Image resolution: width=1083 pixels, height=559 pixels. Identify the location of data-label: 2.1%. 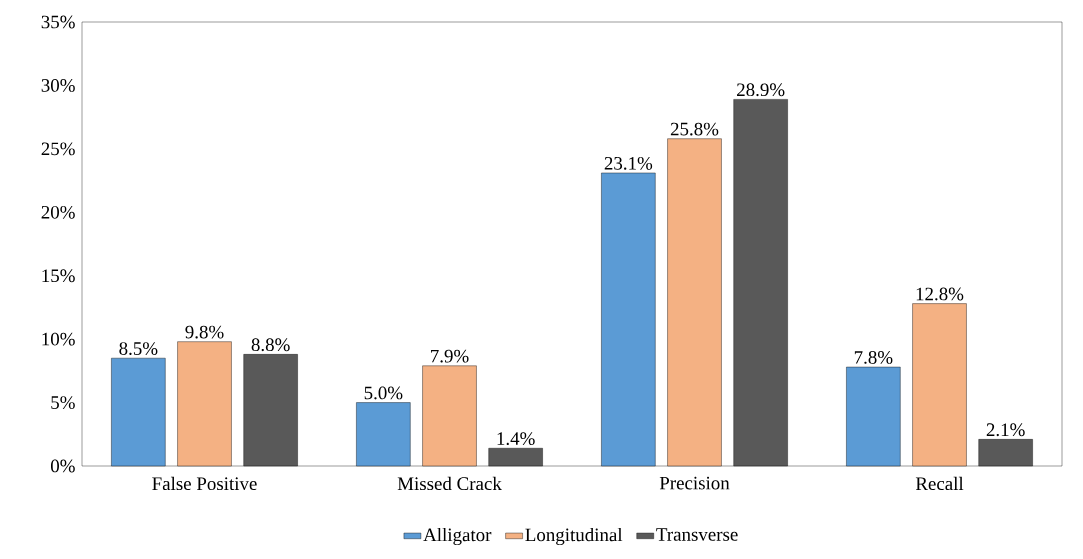
(1005, 430).